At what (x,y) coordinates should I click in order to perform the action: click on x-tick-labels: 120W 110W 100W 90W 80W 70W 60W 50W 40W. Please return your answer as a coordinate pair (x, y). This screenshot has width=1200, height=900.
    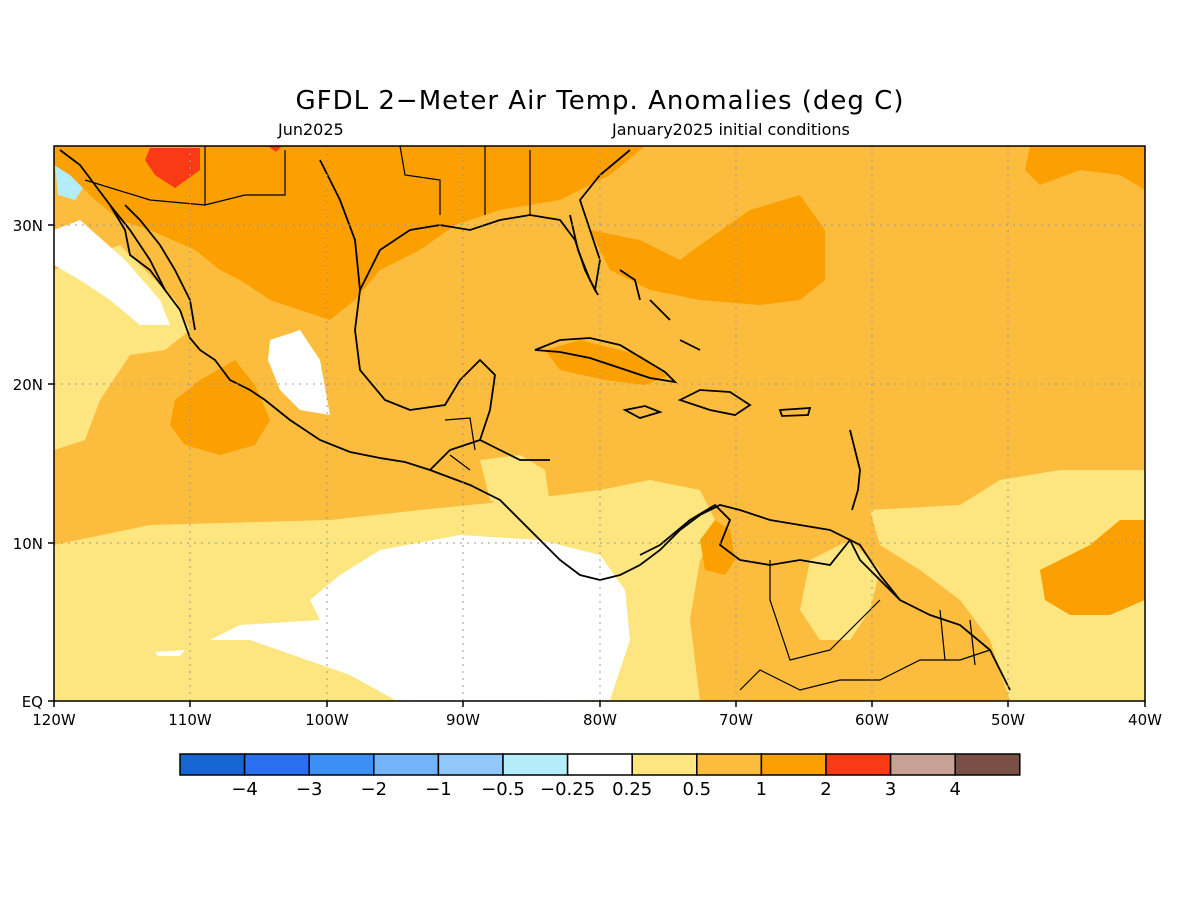
    Looking at the image, I should click on (597, 720).